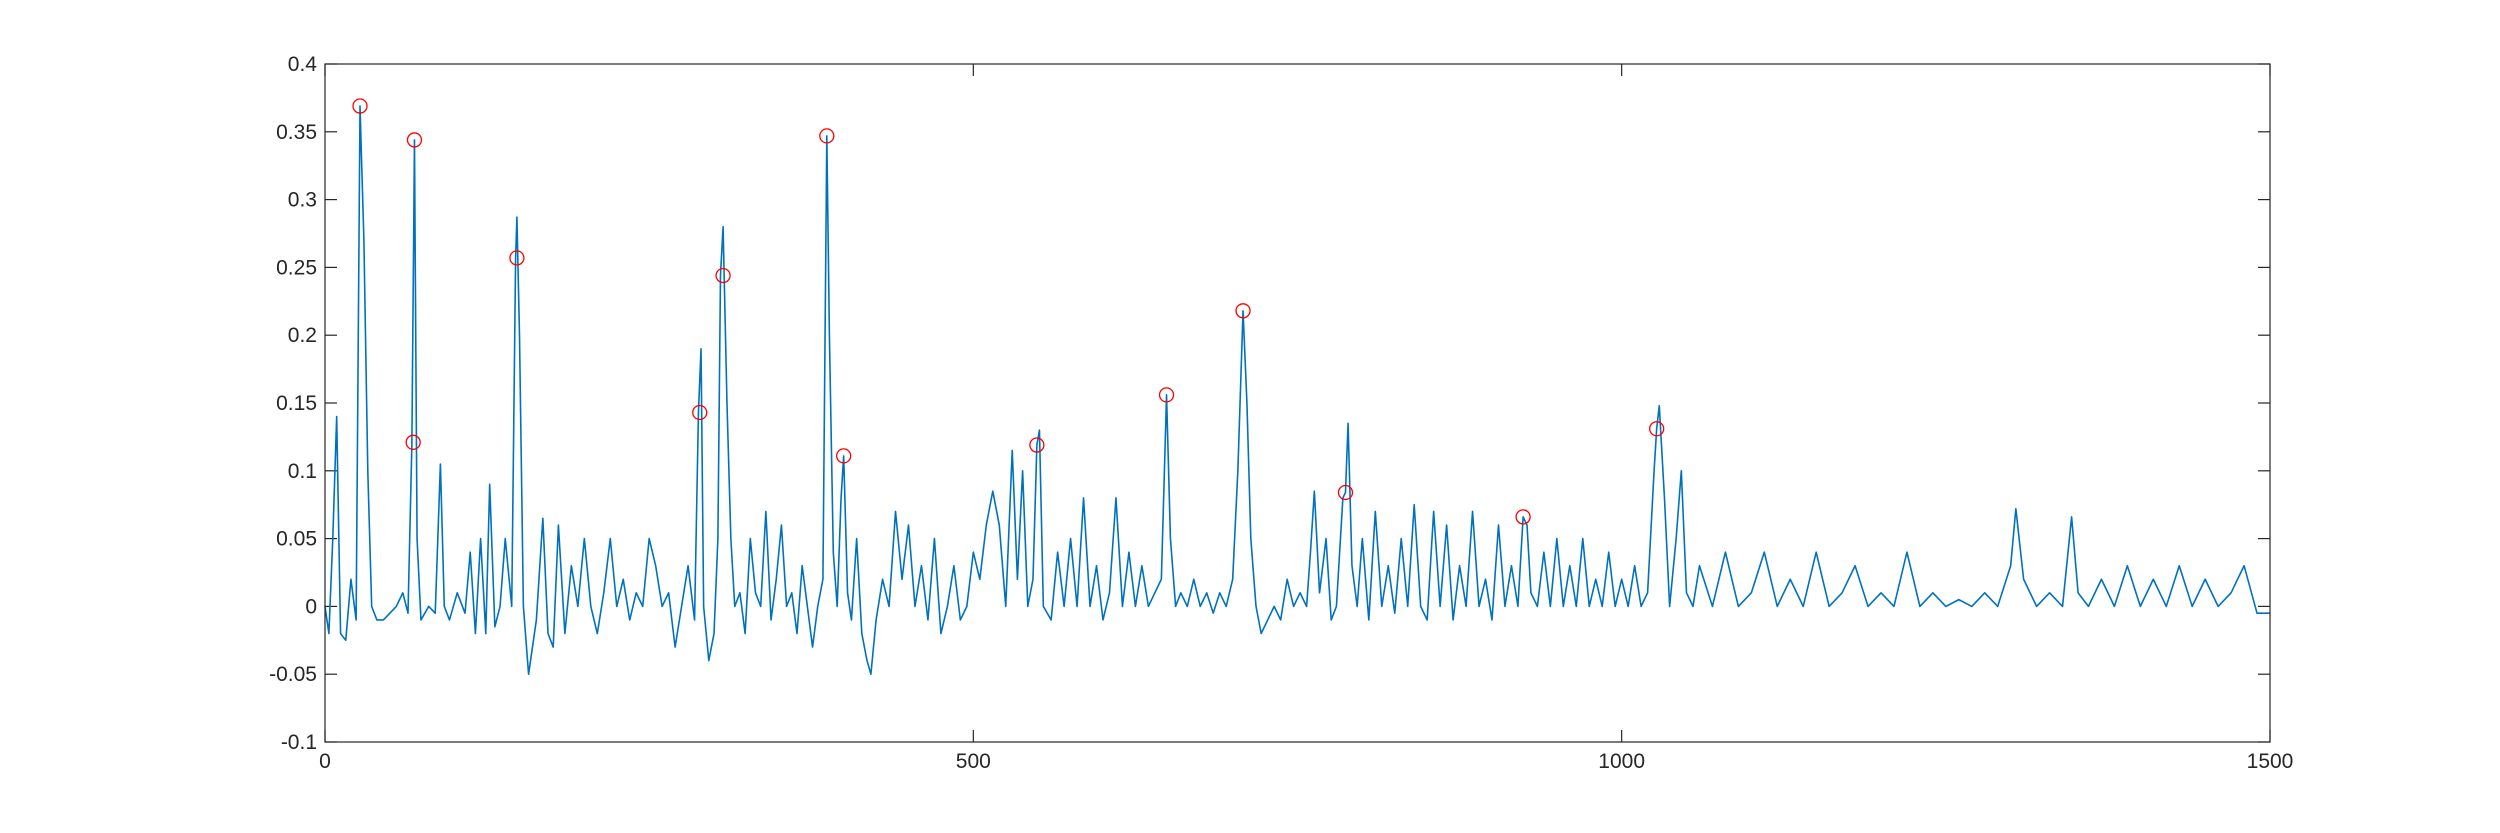 The width and height of the screenshot is (2500, 833). Describe the element at coordinates (293, 674) in the screenshot. I see `y-tick-label: -0.05` at that location.